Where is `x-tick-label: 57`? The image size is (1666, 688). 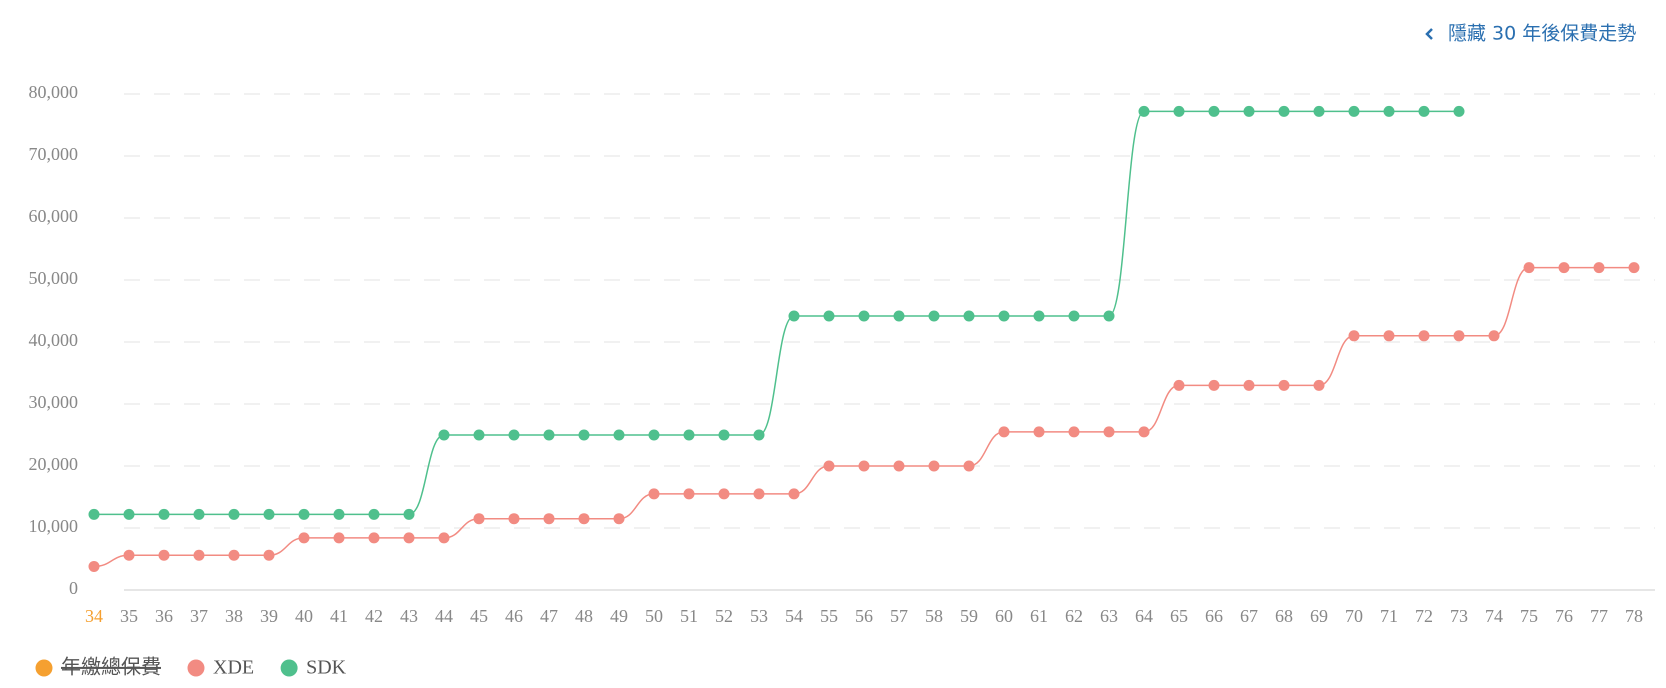
x-tick-label: 57 is located at coordinates (899, 616).